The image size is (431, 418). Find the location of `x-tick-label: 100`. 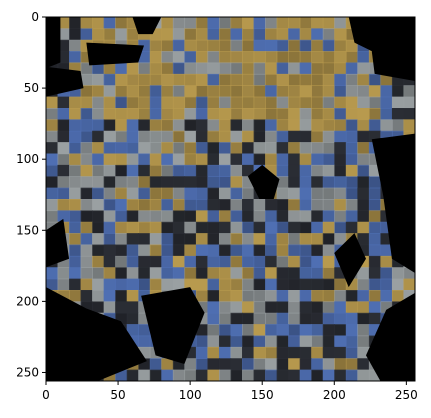

x-tick-label: 100 is located at coordinates (190, 395).